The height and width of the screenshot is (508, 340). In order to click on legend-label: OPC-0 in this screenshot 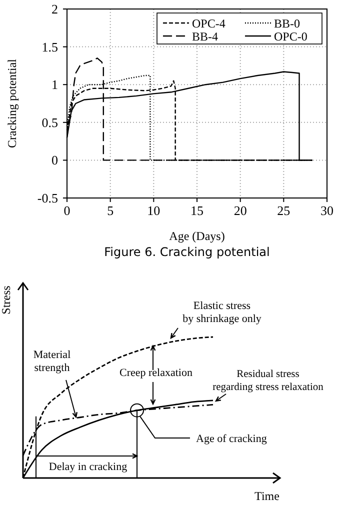, I will do `click(291, 37)`.